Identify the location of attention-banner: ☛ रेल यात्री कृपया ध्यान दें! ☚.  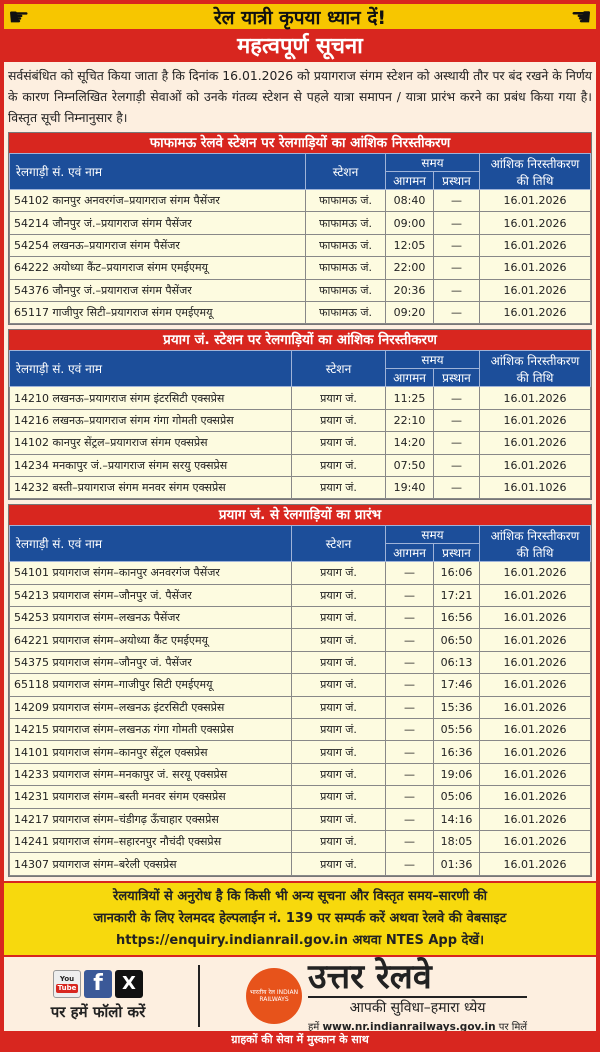
(300, 17).